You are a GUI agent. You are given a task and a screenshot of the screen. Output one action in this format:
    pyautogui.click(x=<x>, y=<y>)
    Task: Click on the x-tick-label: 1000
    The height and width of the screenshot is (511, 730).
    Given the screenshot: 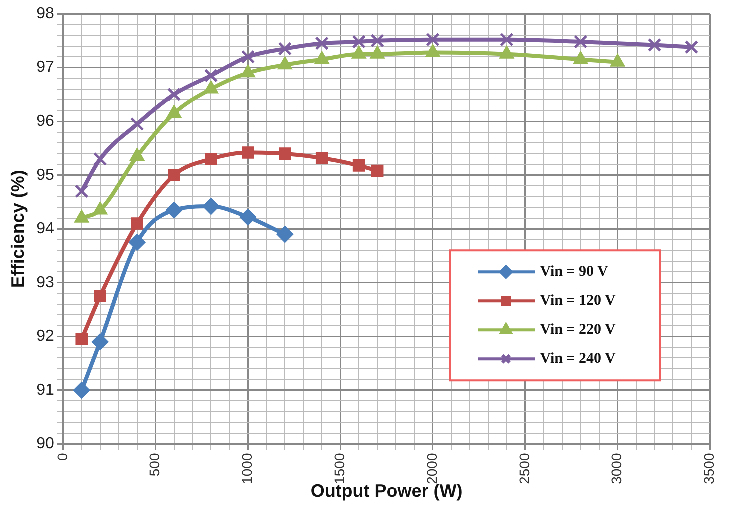 What is the action you would take?
    pyautogui.click(x=247, y=468)
    